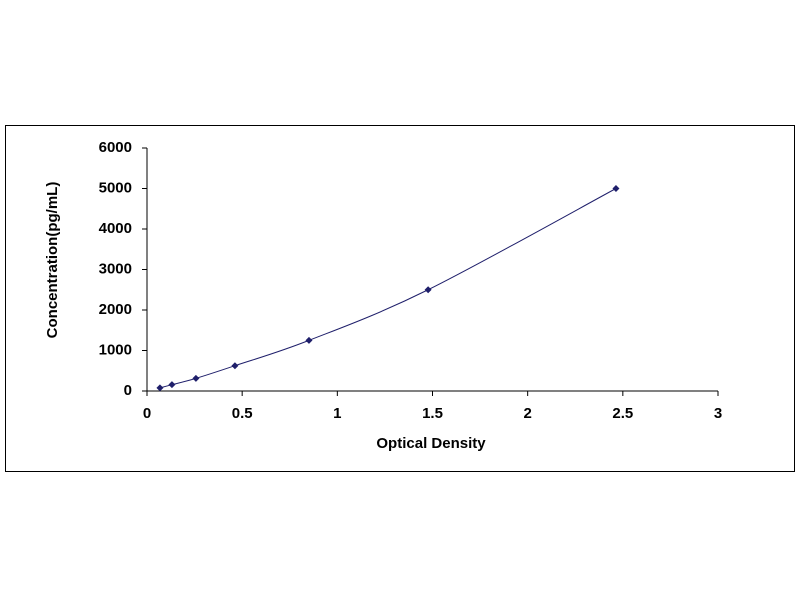 This screenshot has width=800, height=605. What do you see at coordinates (622, 413) in the screenshot?
I see `x-tick-label: 2.5` at bounding box center [622, 413].